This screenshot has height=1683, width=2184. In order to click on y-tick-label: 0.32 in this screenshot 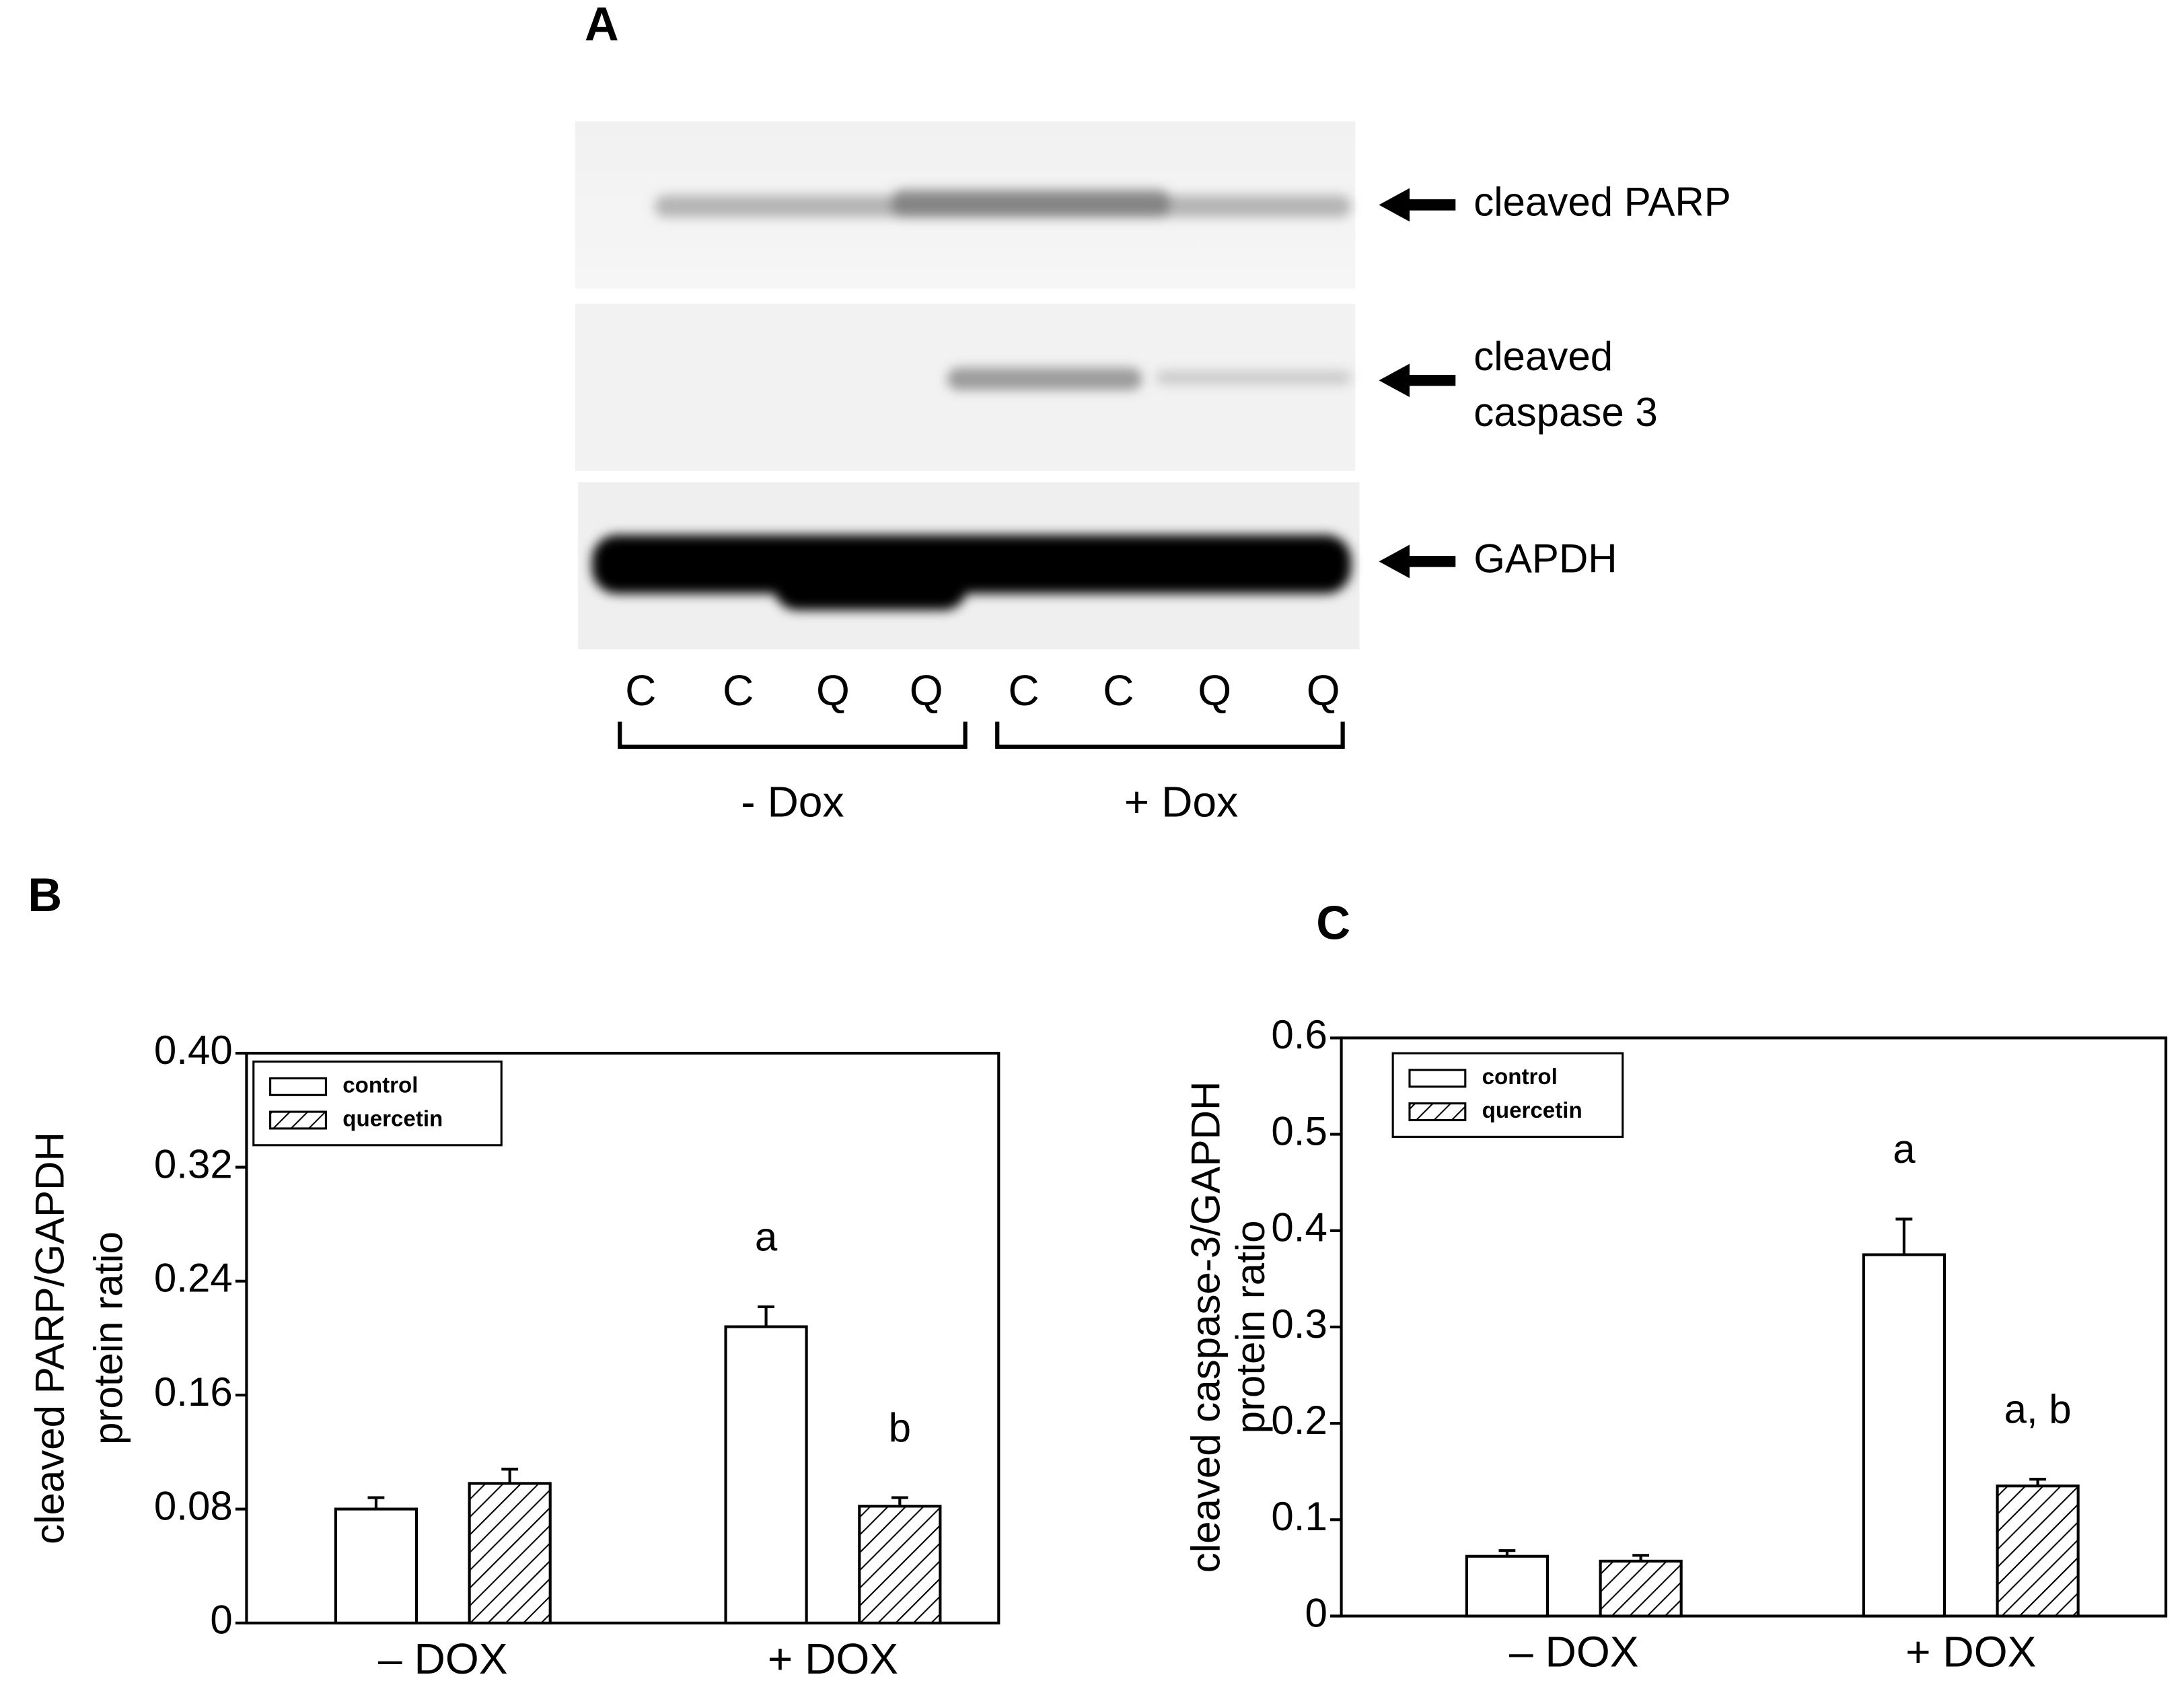, I will do `click(193, 1163)`.